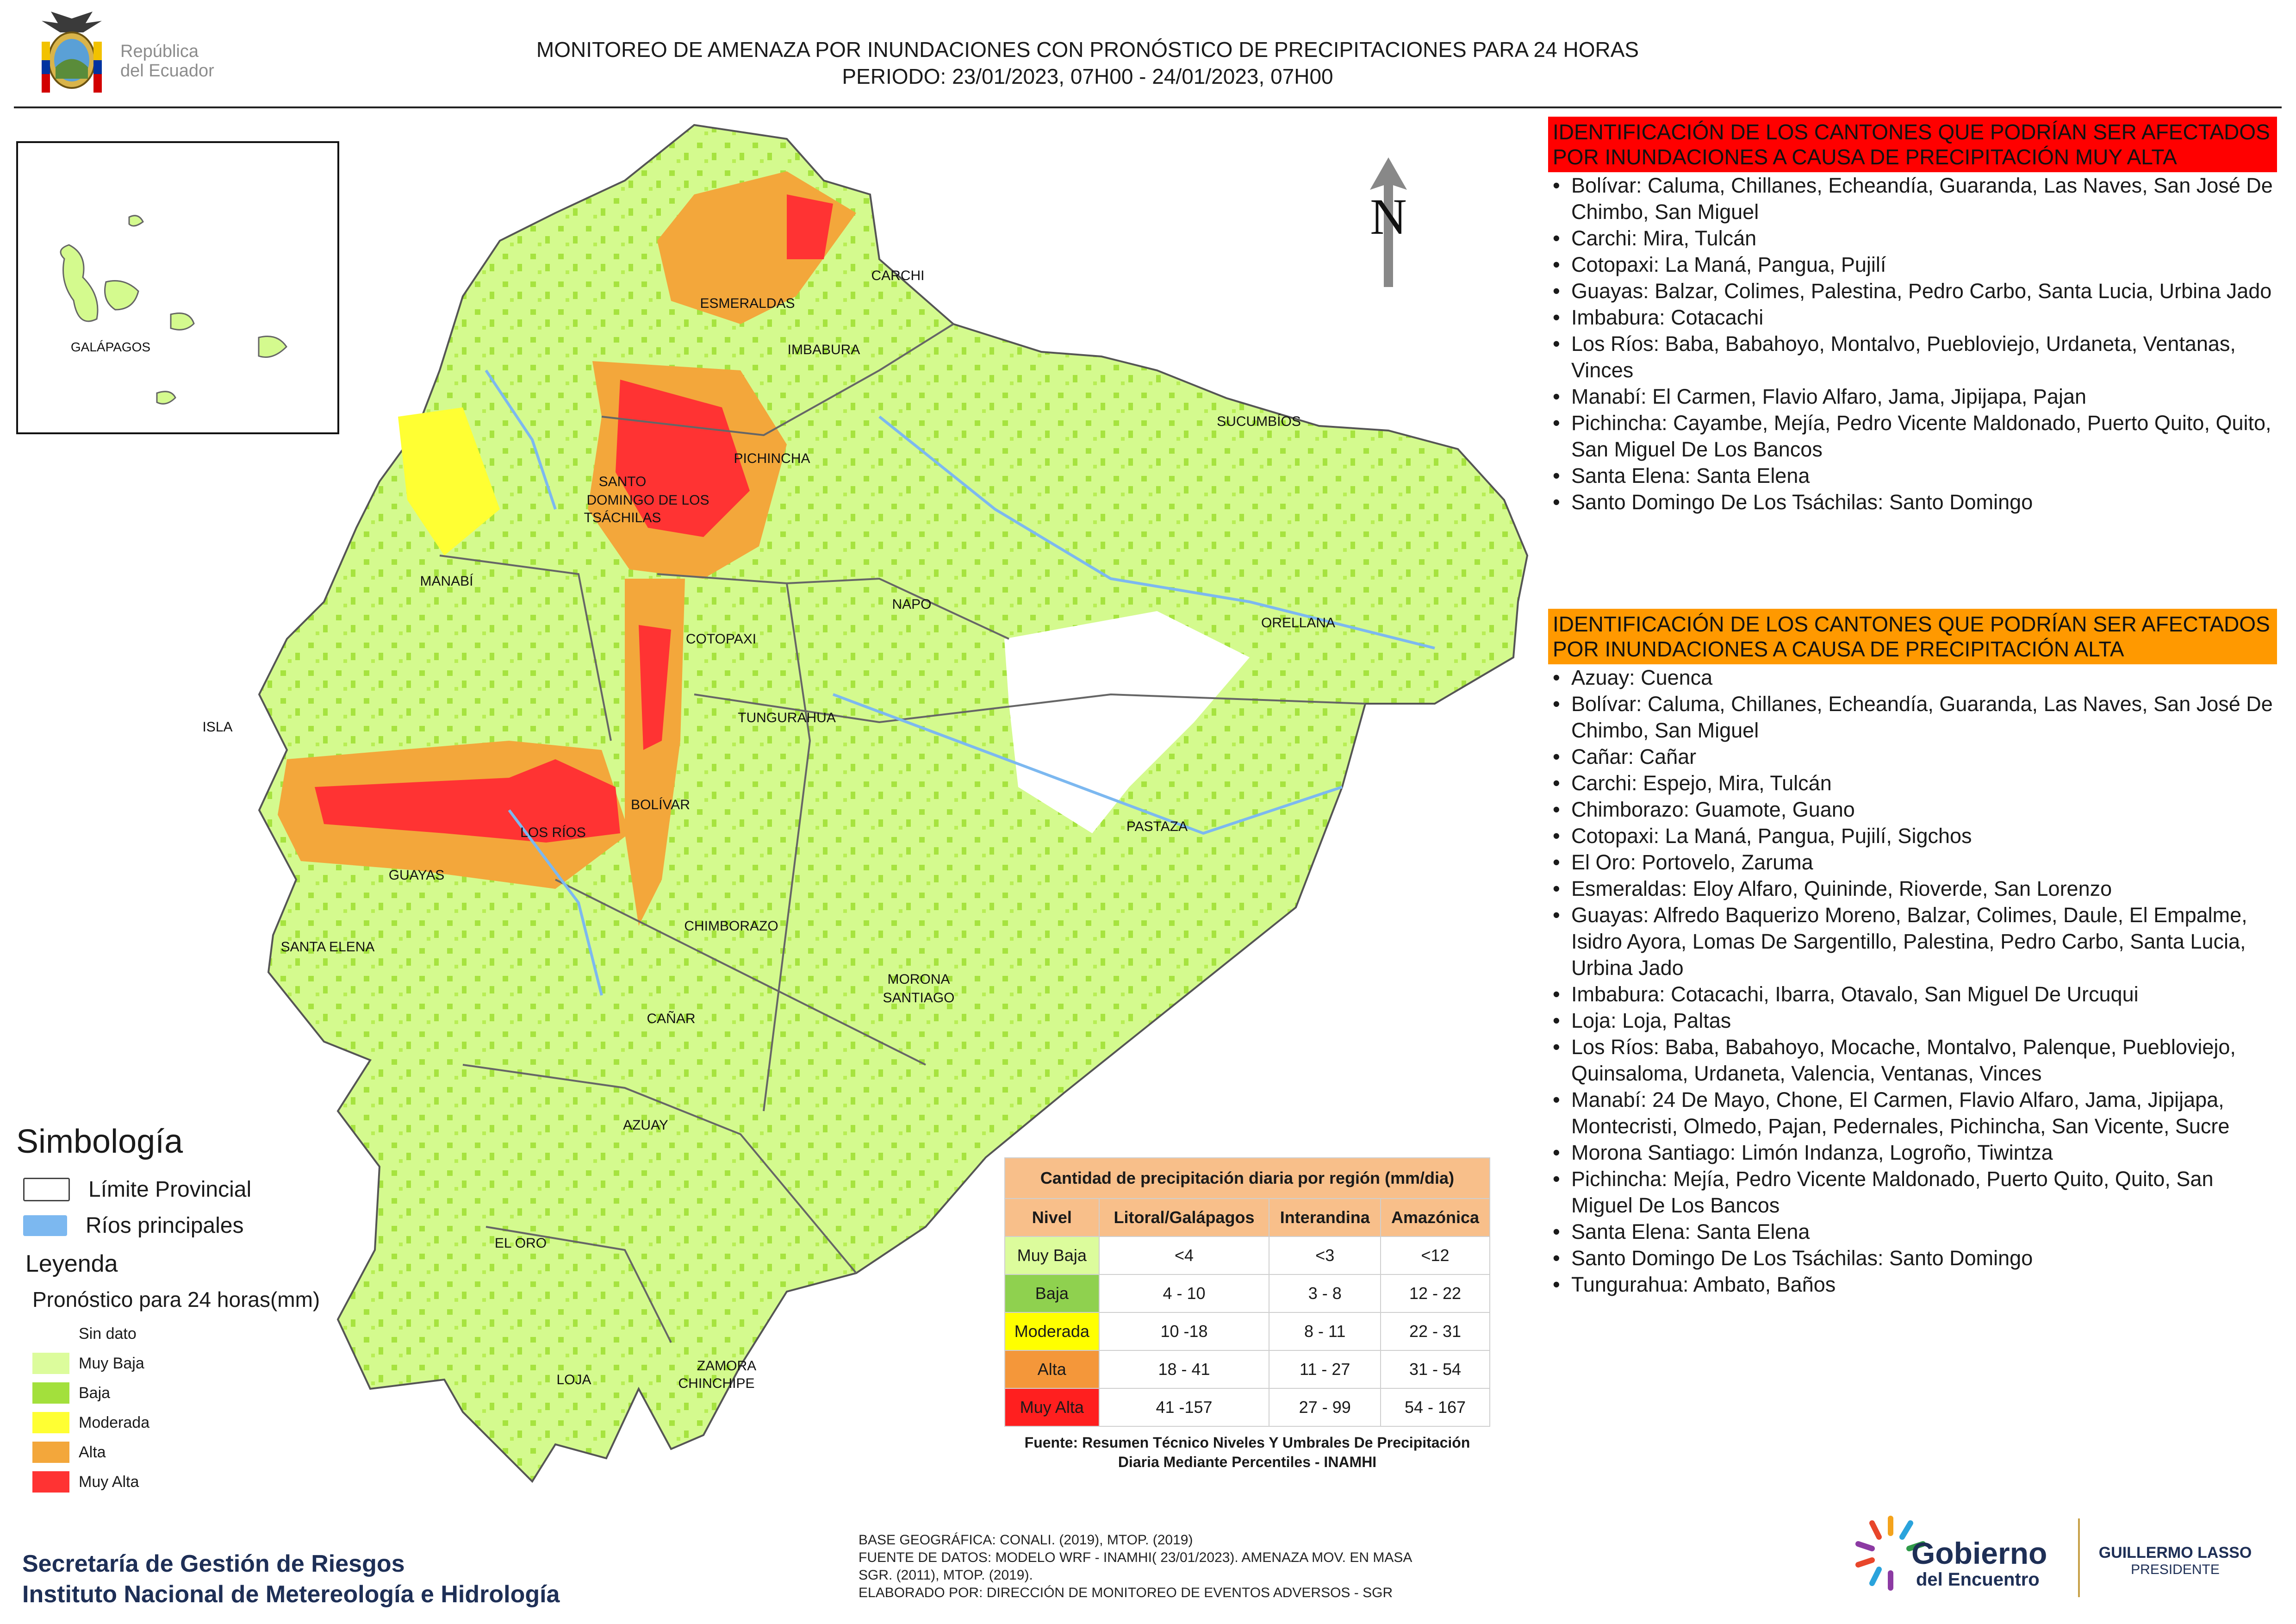 Image resolution: width=2296 pixels, height=1624 pixels. Describe the element at coordinates (1435, 1255) in the screenshot. I see `table-cell: <12` at that location.